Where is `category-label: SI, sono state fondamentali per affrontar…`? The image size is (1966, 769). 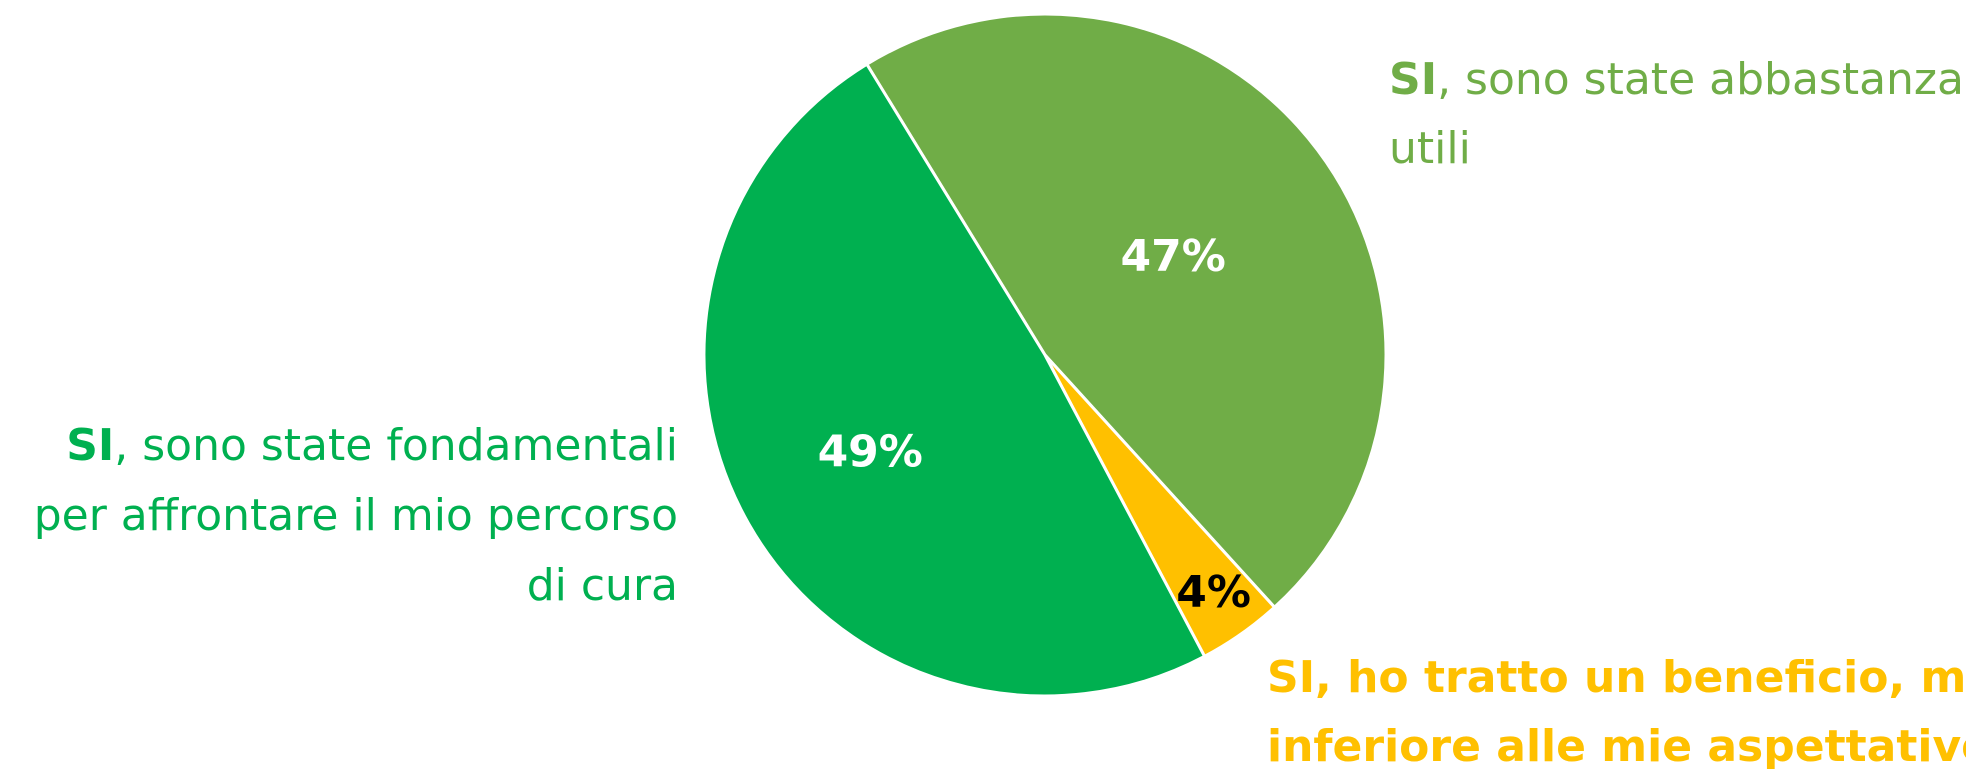
category-label: SI, sono state fondamentali per affrontar… is located at coordinates (356, 515).